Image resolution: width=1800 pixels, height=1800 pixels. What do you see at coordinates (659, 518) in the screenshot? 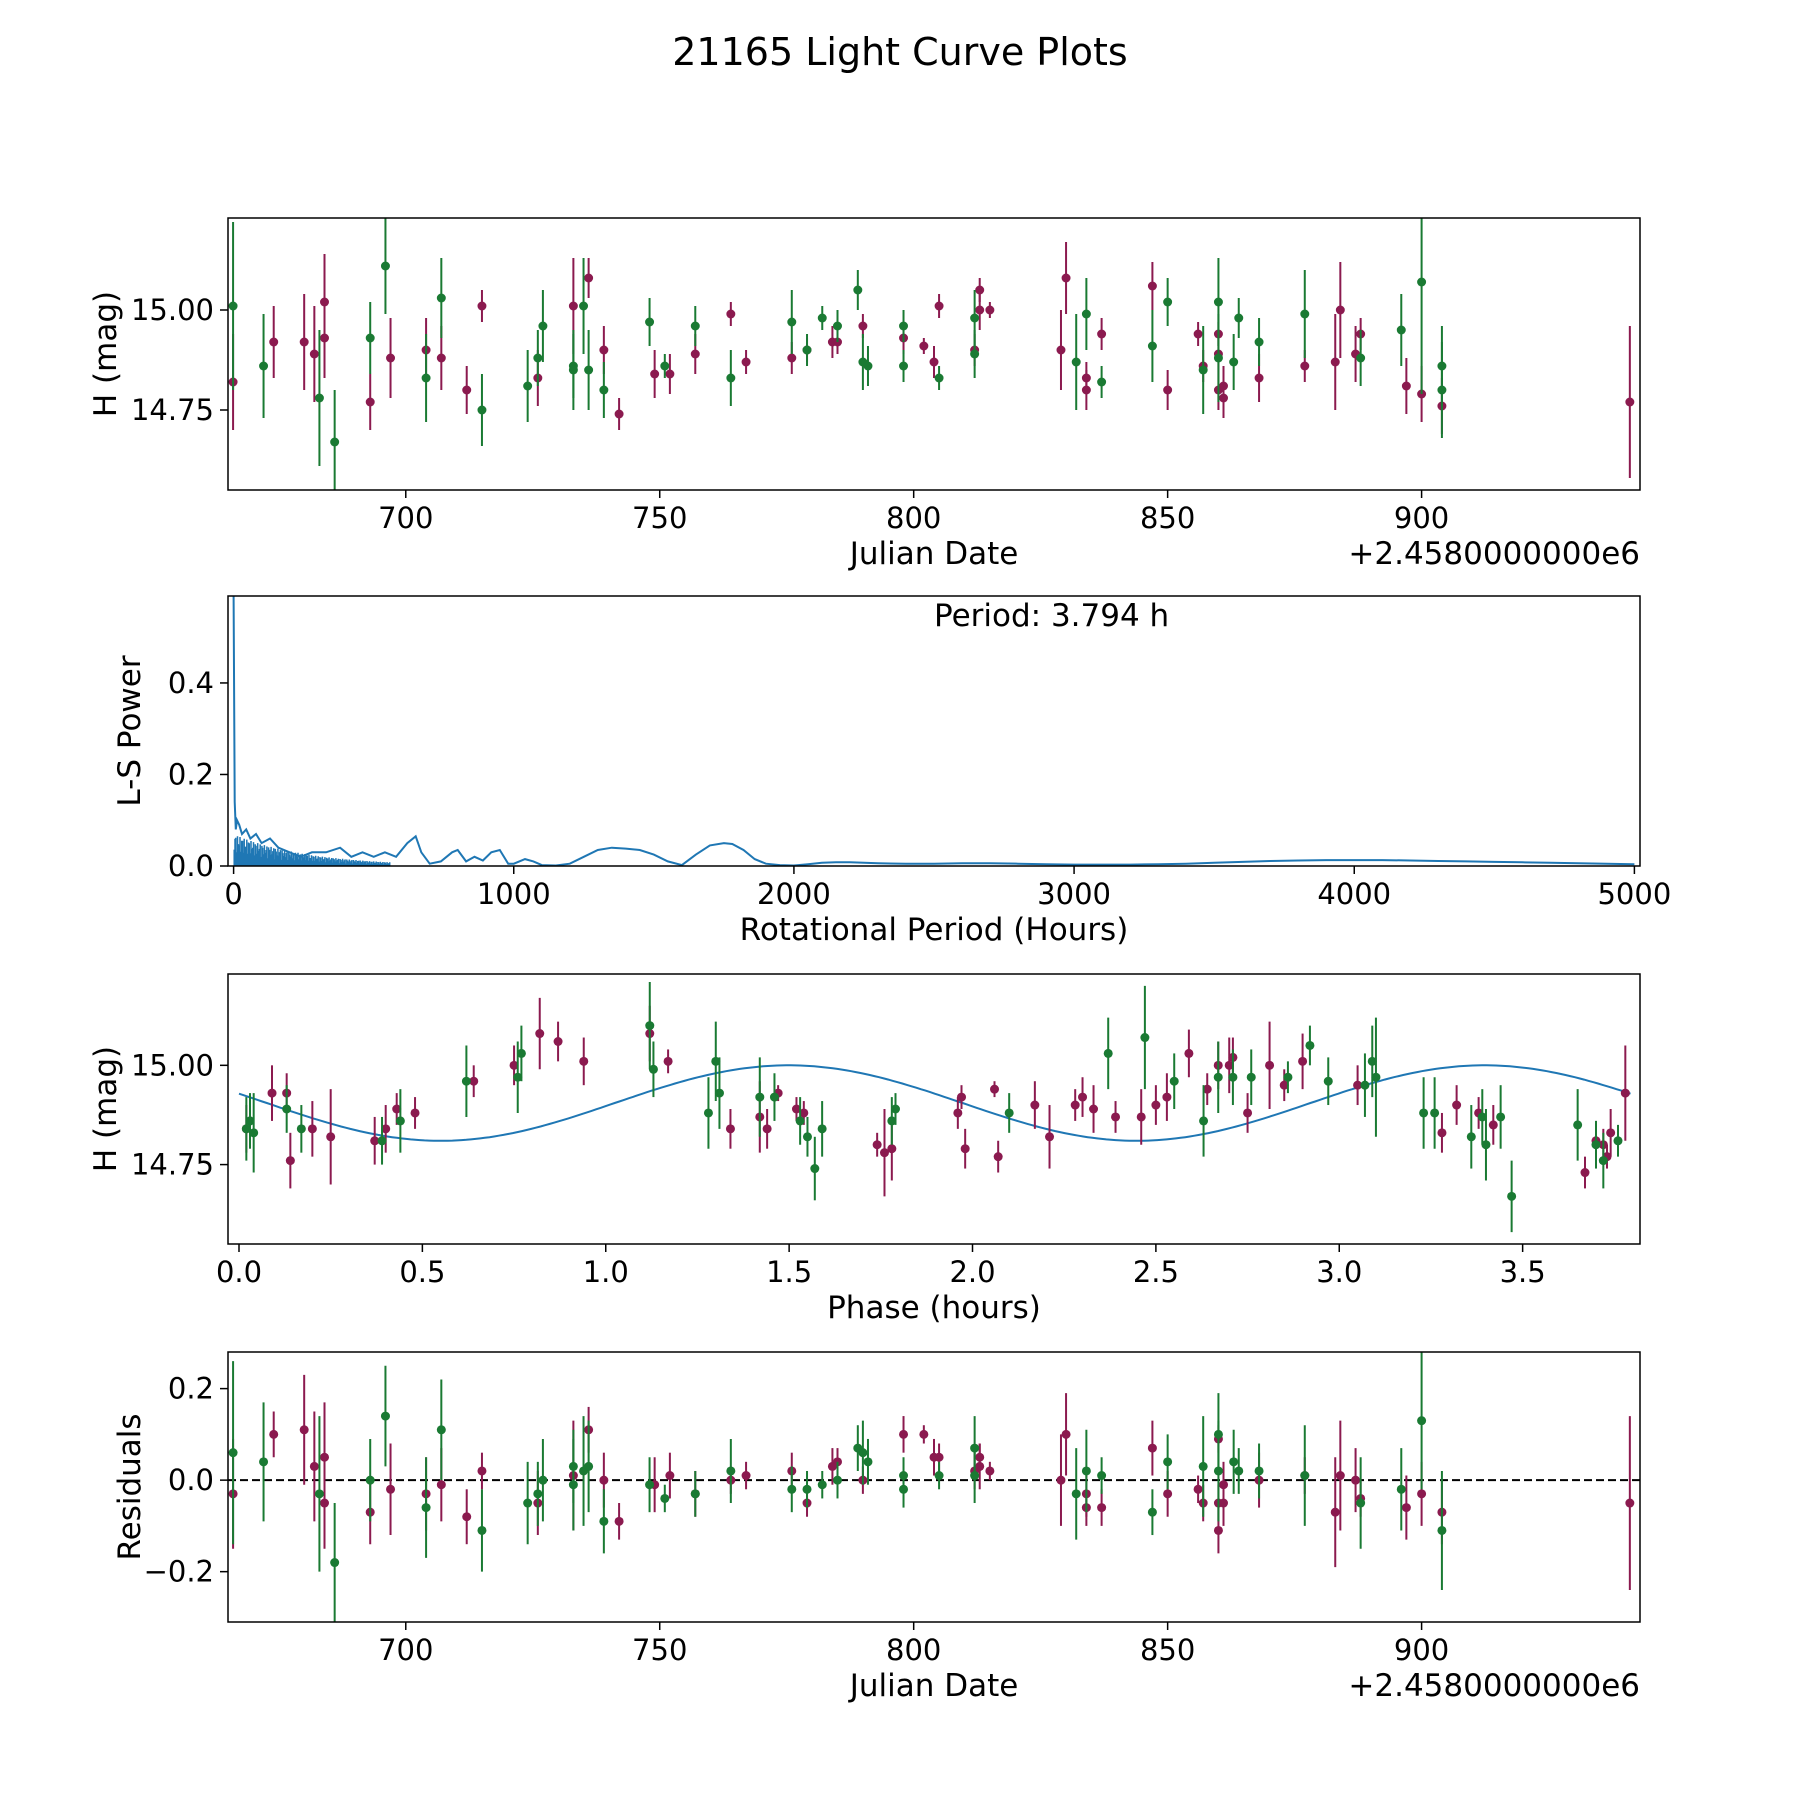
I see `x-tick-label: 750` at bounding box center [659, 518].